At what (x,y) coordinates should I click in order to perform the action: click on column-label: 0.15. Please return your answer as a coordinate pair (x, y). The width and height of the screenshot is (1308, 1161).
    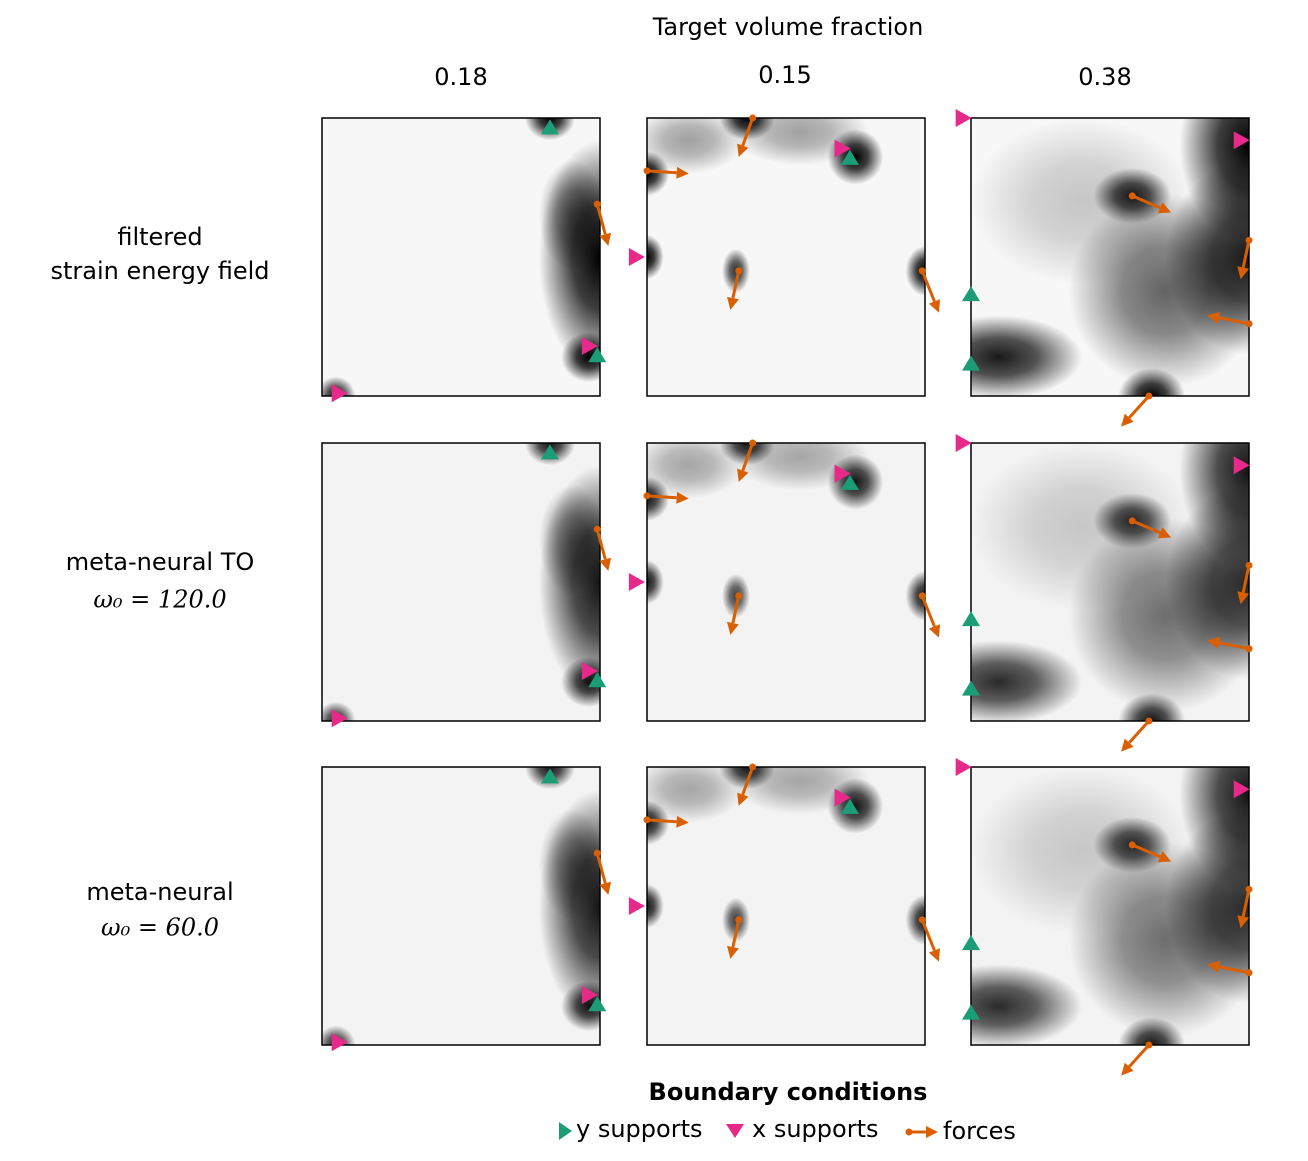
    Looking at the image, I should click on (784, 75).